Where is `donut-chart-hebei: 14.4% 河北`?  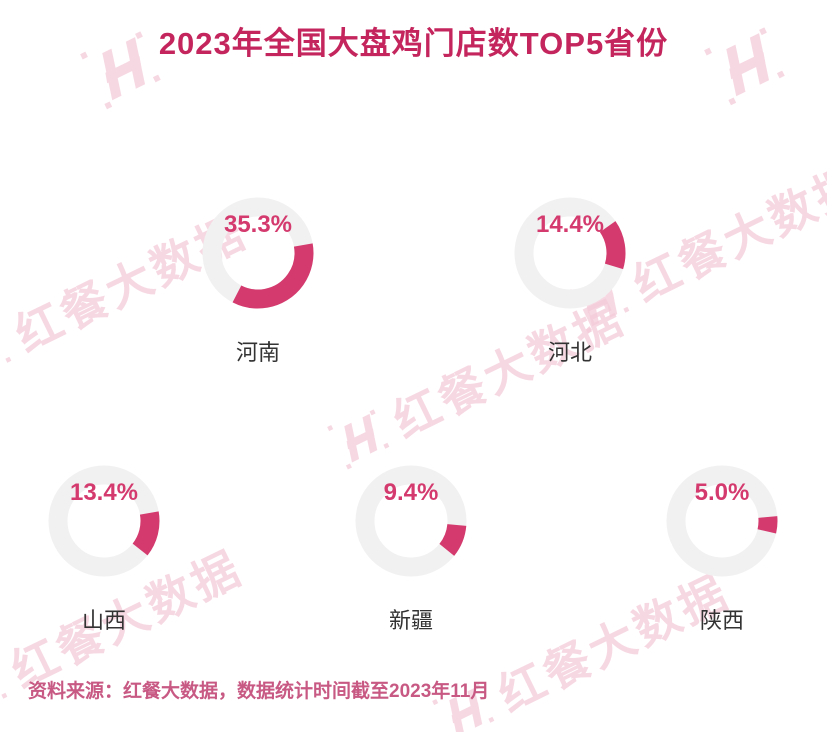
donut-chart-hebei: 14.4% 河北 is located at coordinates (570, 282).